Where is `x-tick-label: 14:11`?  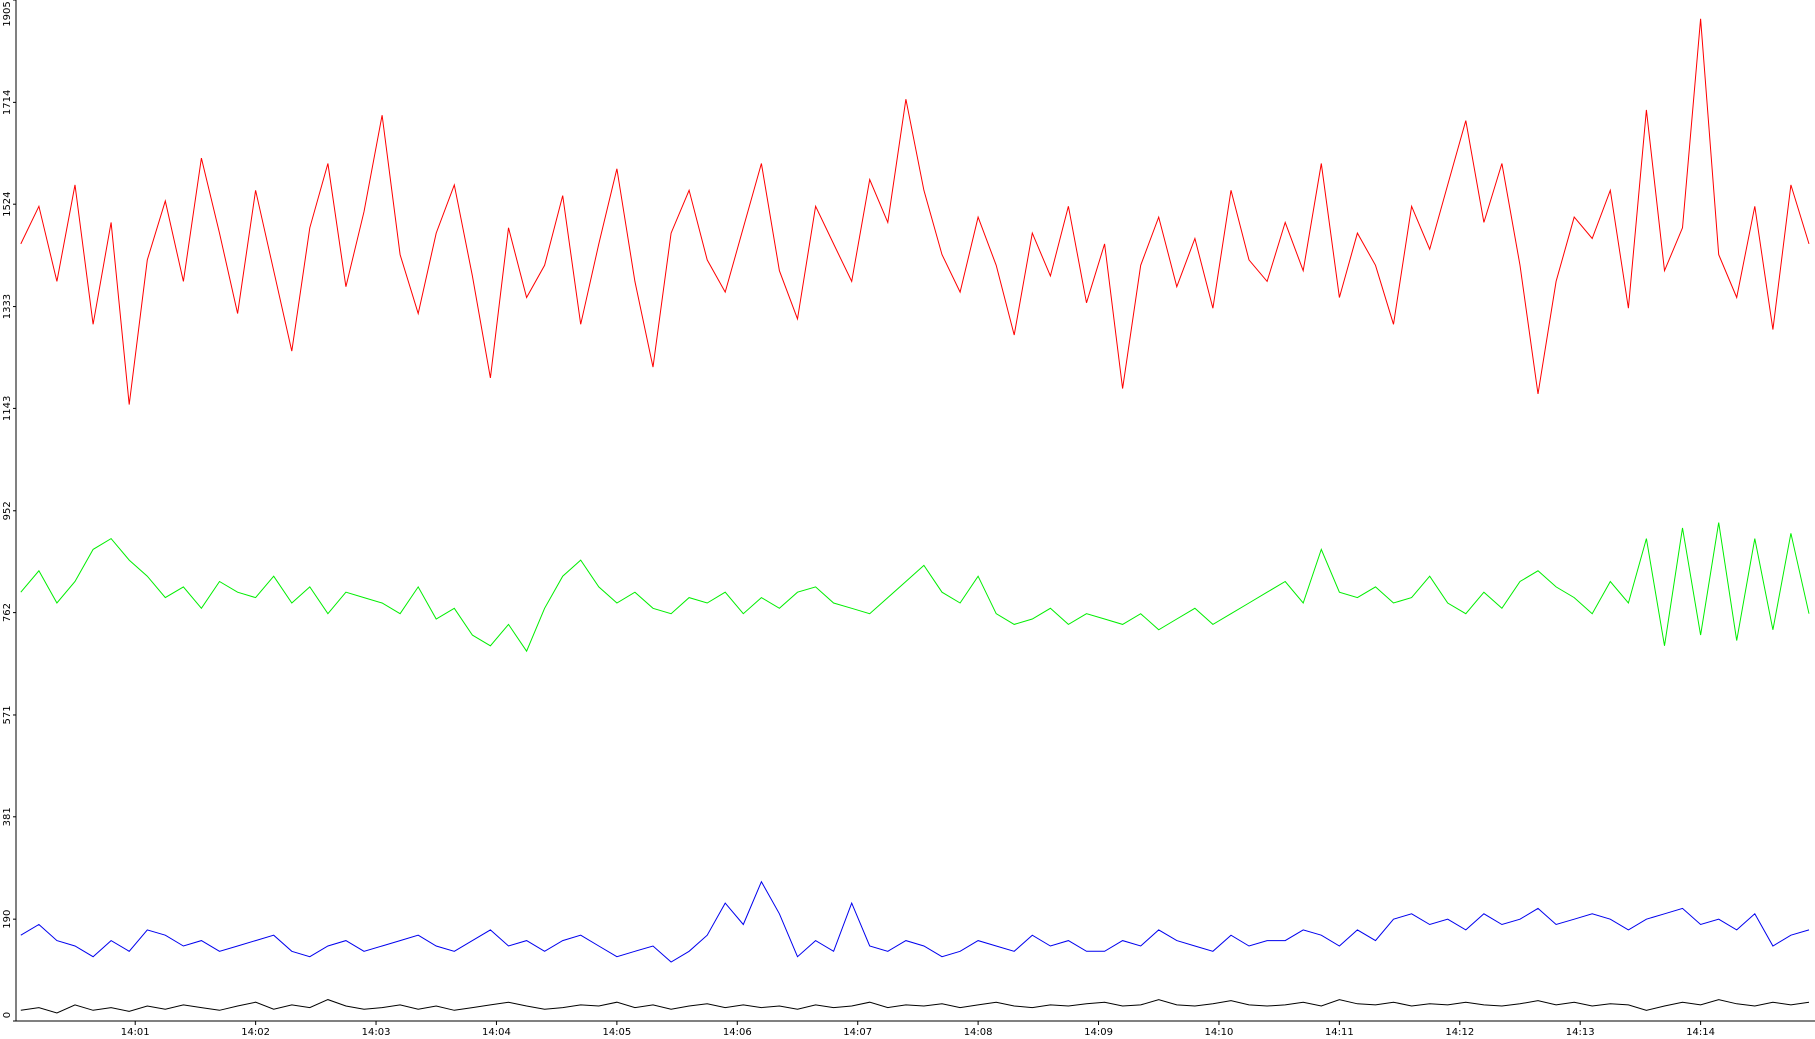
x-tick-label: 14:11 is located at coordinates (1339, 1032).